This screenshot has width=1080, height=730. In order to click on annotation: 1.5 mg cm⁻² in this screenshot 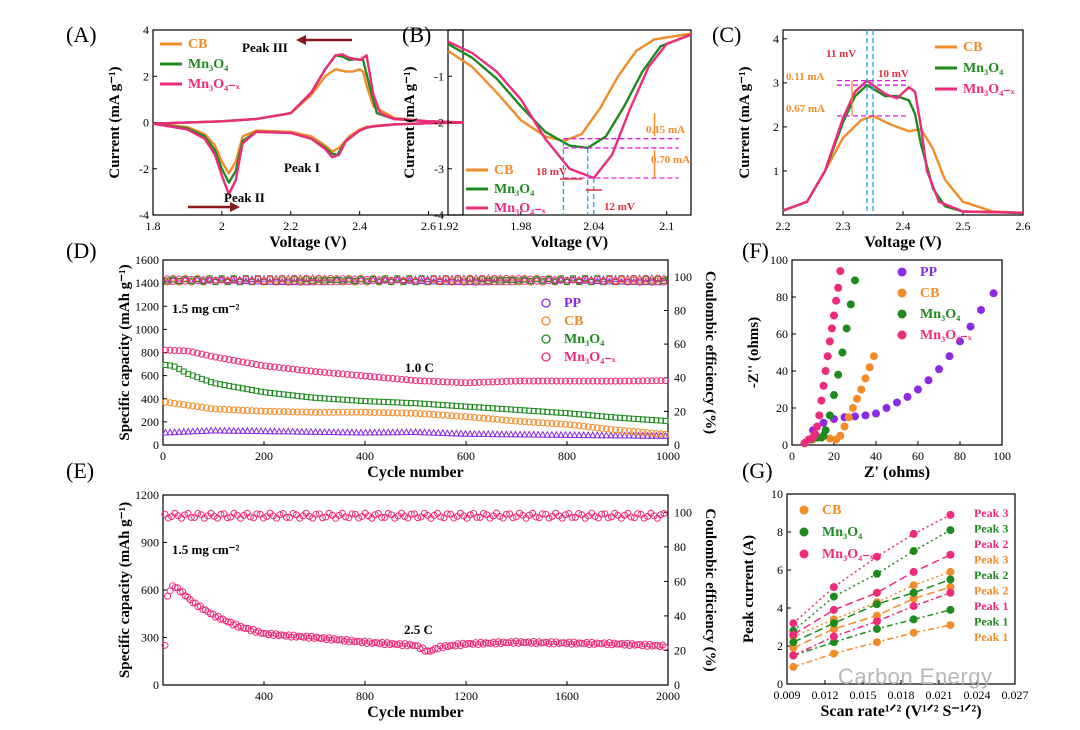, I will do `click(206, 308)`.